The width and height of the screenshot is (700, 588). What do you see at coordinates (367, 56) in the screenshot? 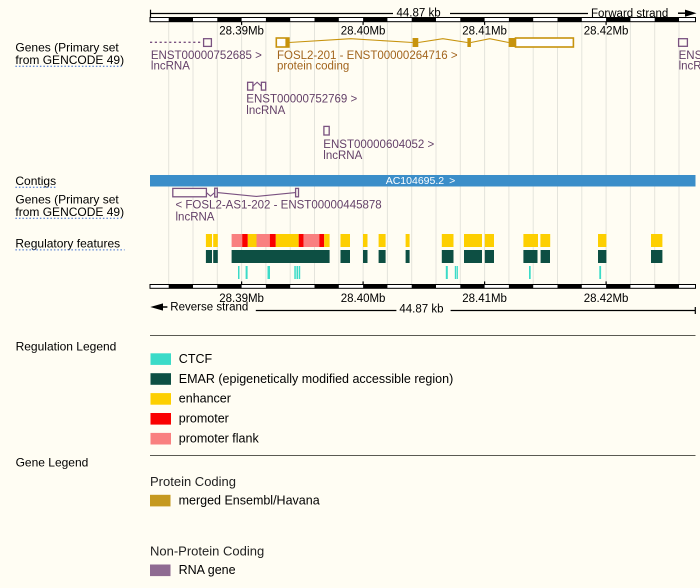
I see `svg-text: FOSL2-201 - ENST00000264716 >` at bounding box center [367, 56].